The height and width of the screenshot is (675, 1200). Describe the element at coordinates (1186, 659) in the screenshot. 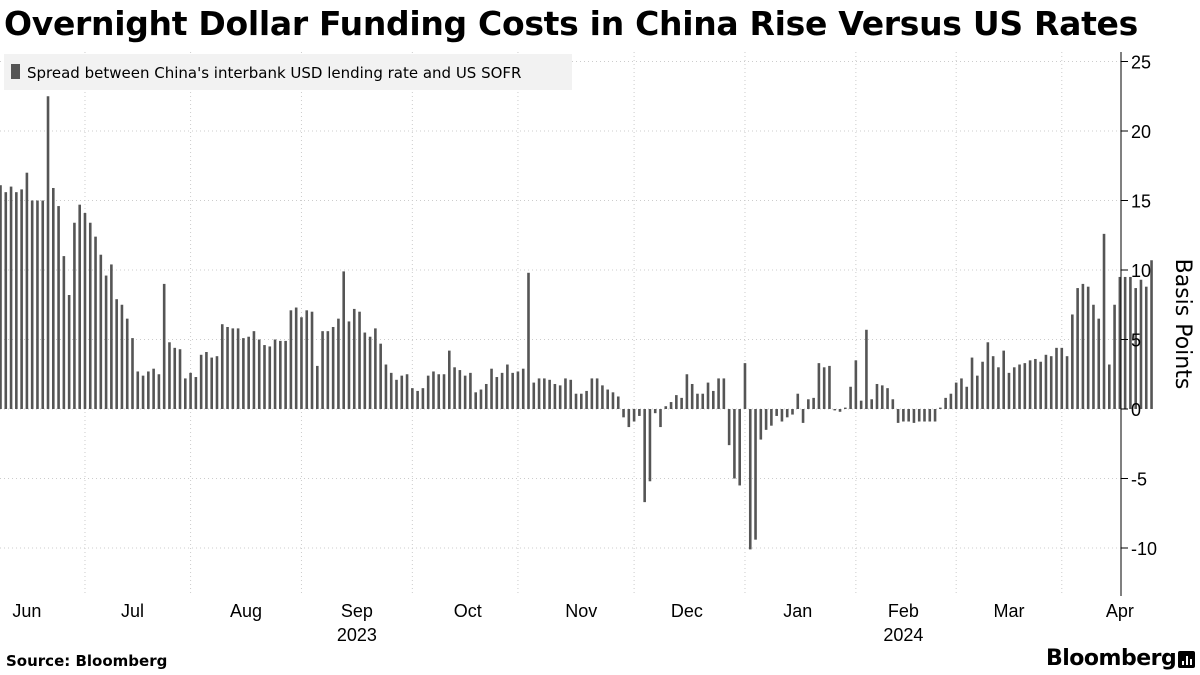

I see `bloomberg-terminal-icon` at that location.